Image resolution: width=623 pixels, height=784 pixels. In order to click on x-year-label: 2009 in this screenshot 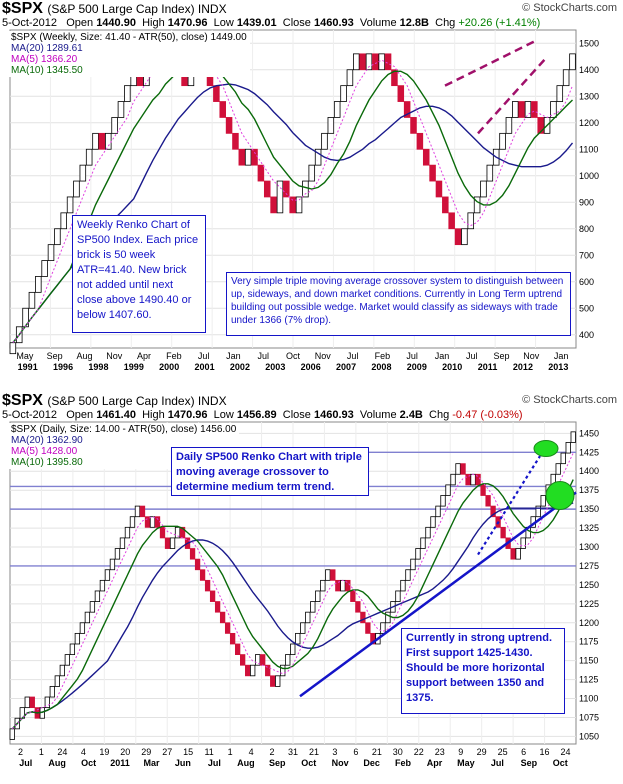, I will do `click(417, 367)`.